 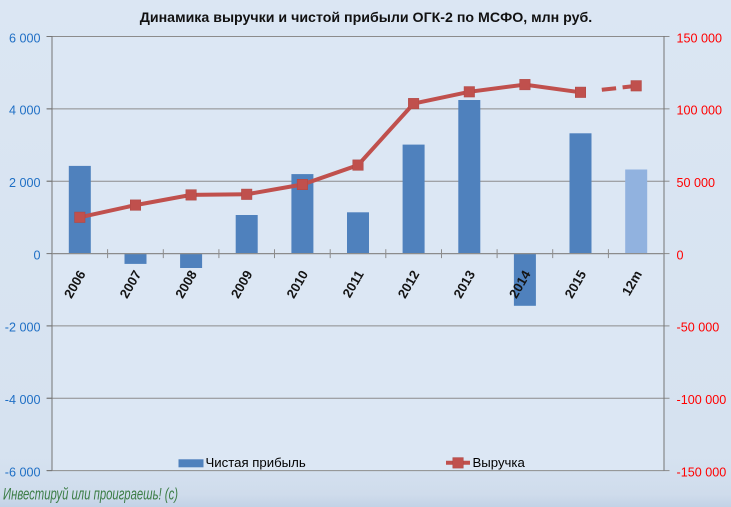 I want to click on svg-text: 150 000, so click(x=700, y=38).